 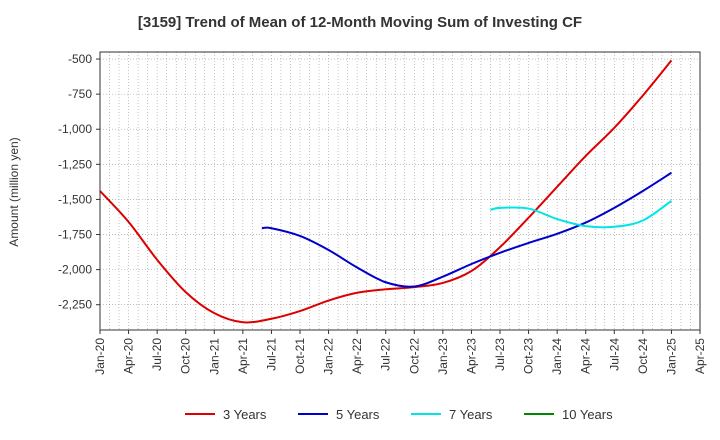 What do you see at coordinates (671, 356) in the screenshot?
I see `x-tick-label: Jan-25` at bounding box center [671, 356].